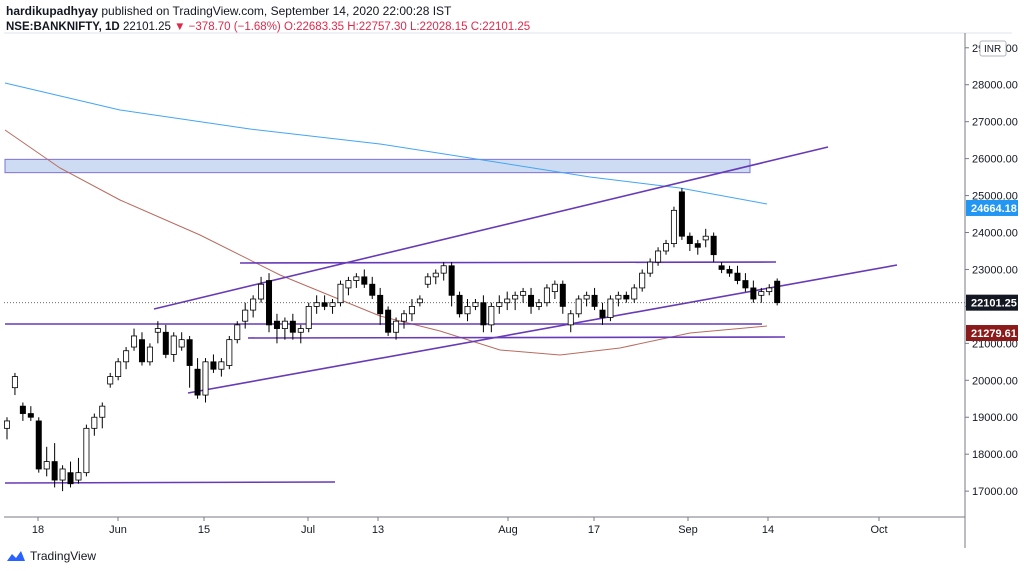  I want to click on supply-zone-box, so click(377, 166).